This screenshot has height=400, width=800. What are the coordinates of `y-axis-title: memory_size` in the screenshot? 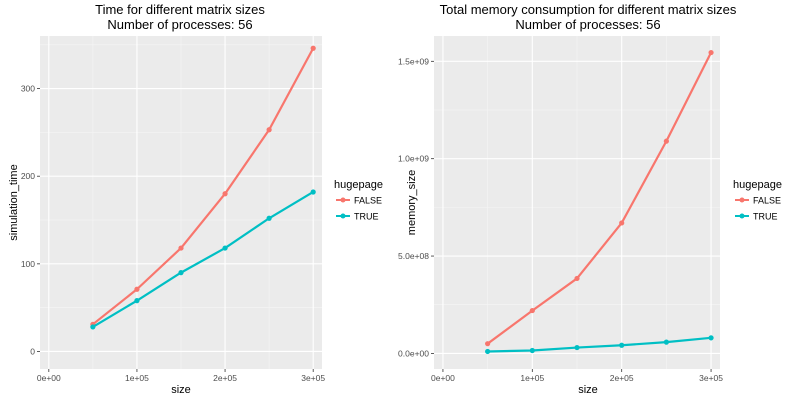 It's located at (412, 202).